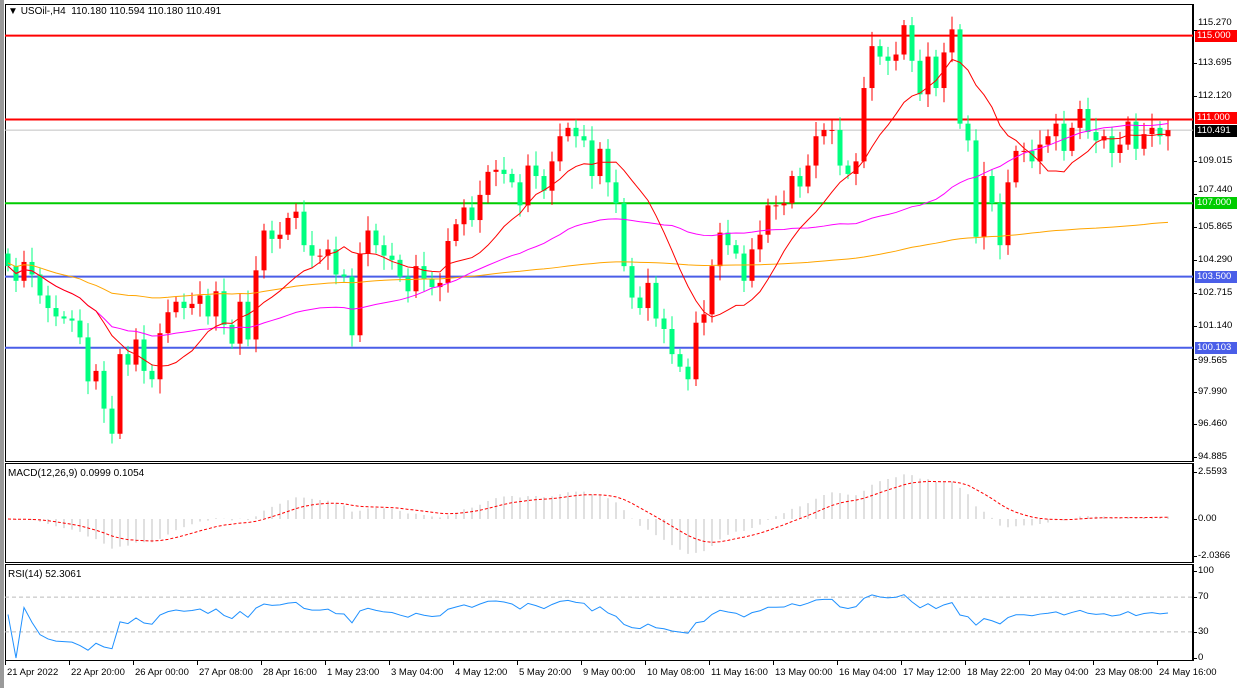 The width and height of the screenshot is (1241, 688). What do you see at coordinates (1124, 672) in the screenshot?
I see `time-label: 23 May 08:00` at bounding box center [1124, 672].